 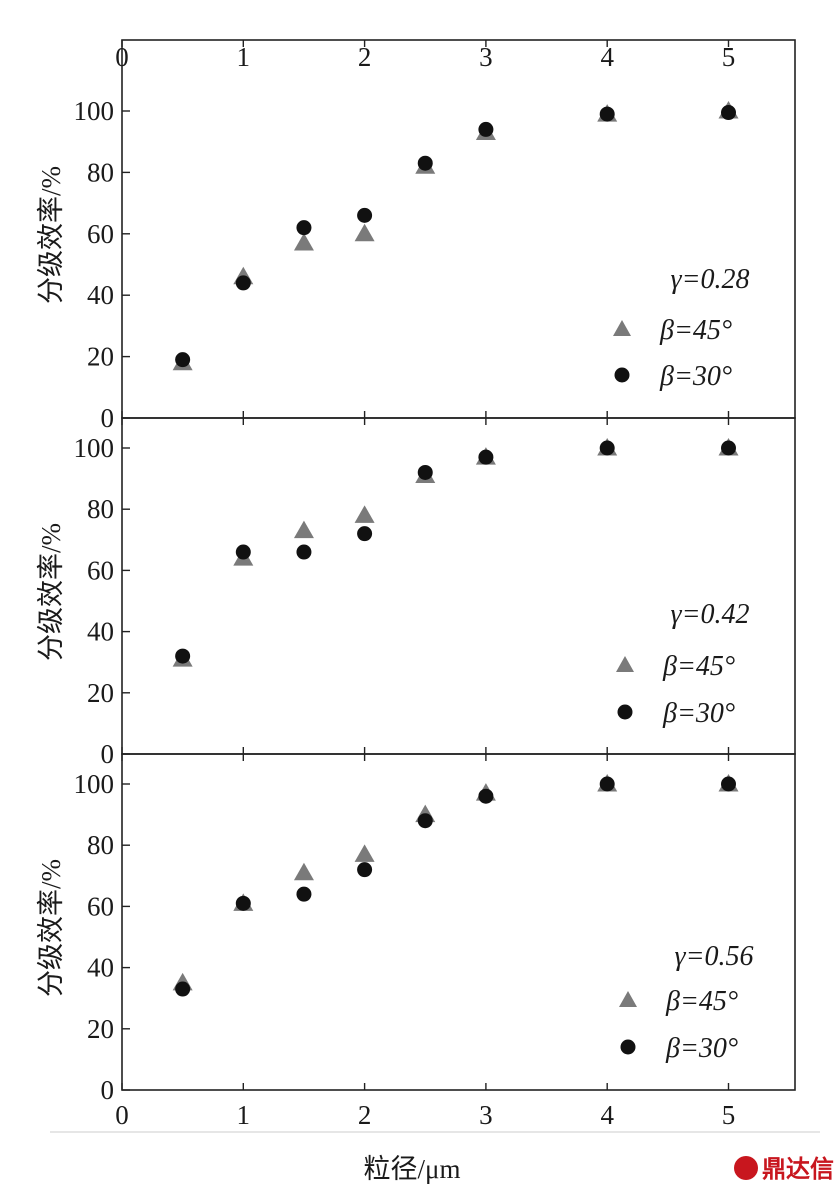 What do you see at coordinates (746, 1168) in the screenshot?
I see `watermark-seal-icon` at bounding box center [746, 1168].